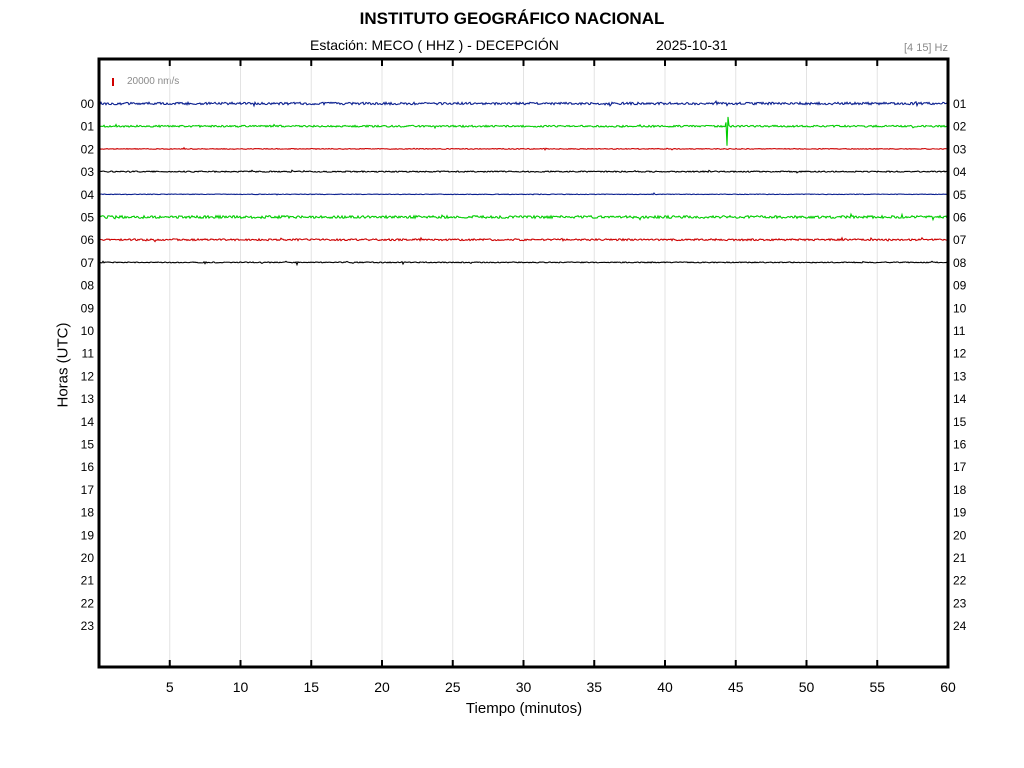 The image size is (1024, 768). What do you see at coordinates (960, 422) in the screenshot?
I see `hour-label-right: 15` at bounding box center [960, 422].